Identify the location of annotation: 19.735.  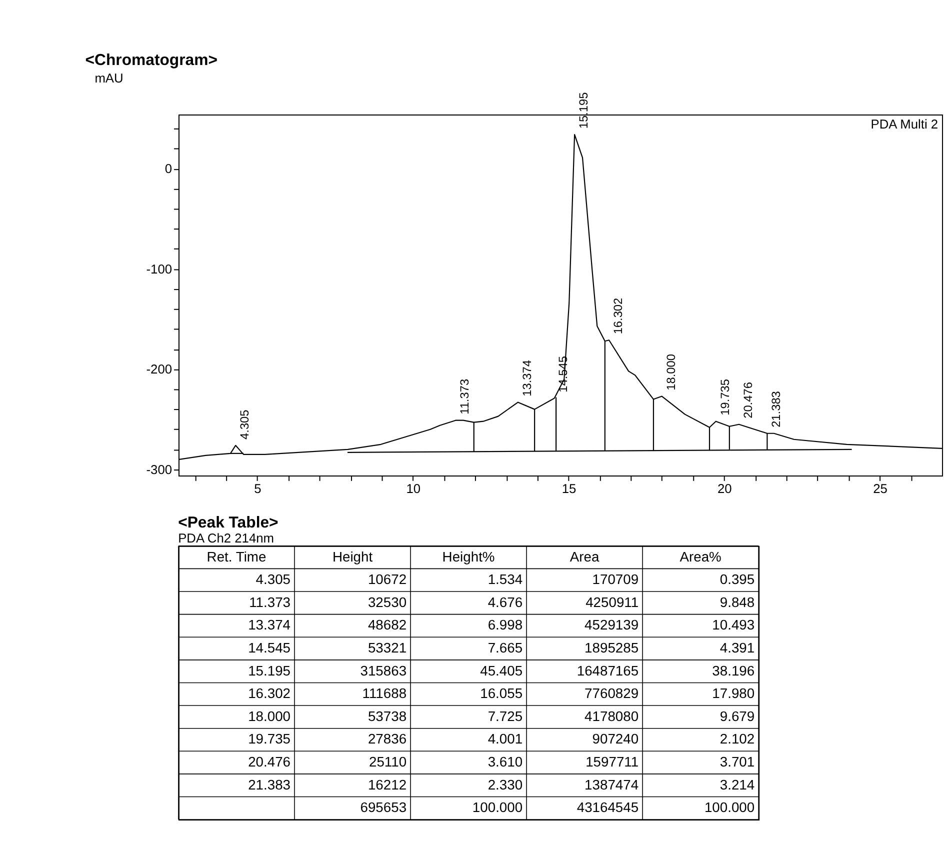
(725, 397).